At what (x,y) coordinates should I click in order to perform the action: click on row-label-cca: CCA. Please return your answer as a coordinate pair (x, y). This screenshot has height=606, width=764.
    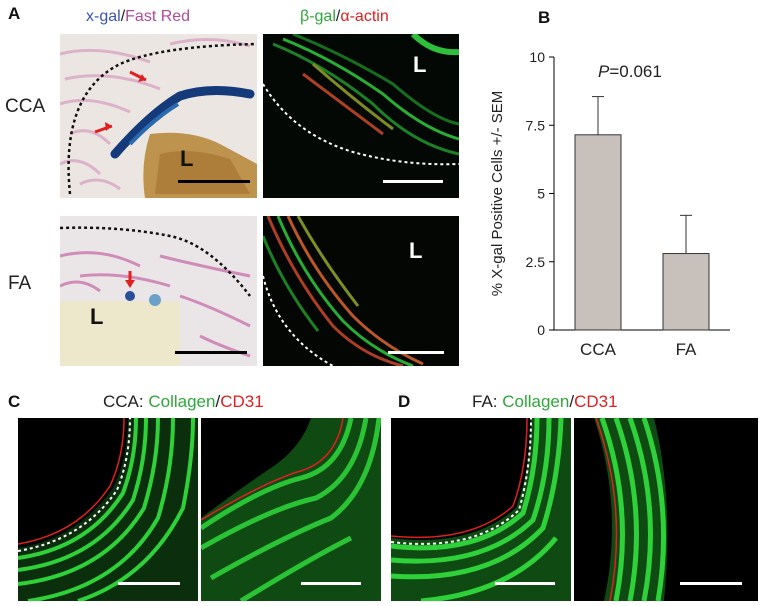
    Looking at the image, I should click on (25, 106).